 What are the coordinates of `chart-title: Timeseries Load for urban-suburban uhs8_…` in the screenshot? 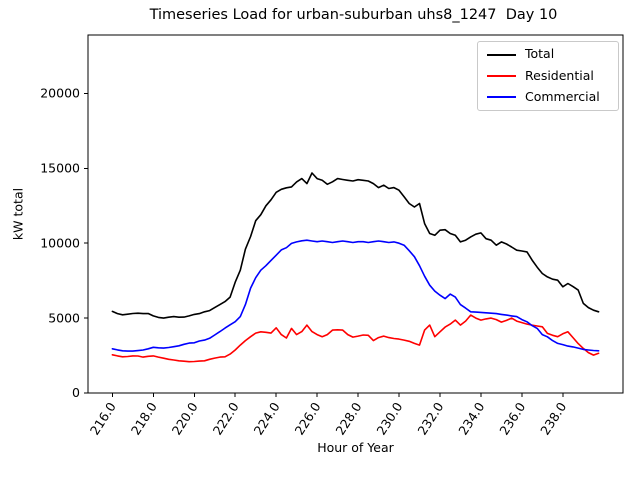 It's located at (353, 15).